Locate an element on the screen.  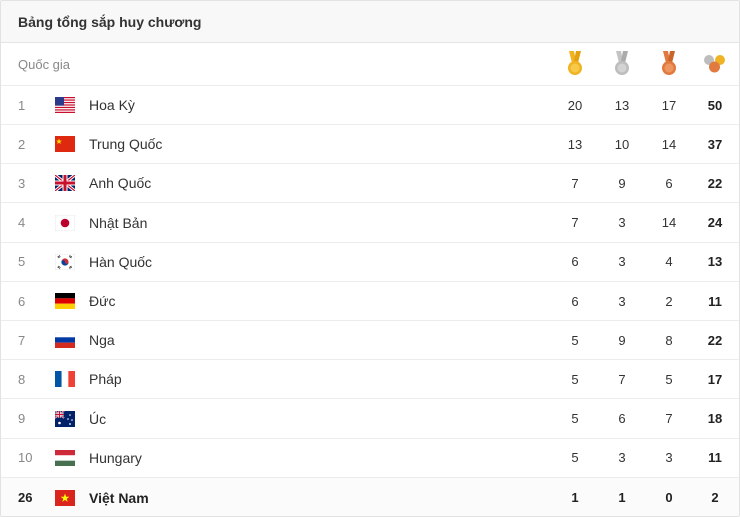
total-count: 18 is located at coordinates (715, 419).